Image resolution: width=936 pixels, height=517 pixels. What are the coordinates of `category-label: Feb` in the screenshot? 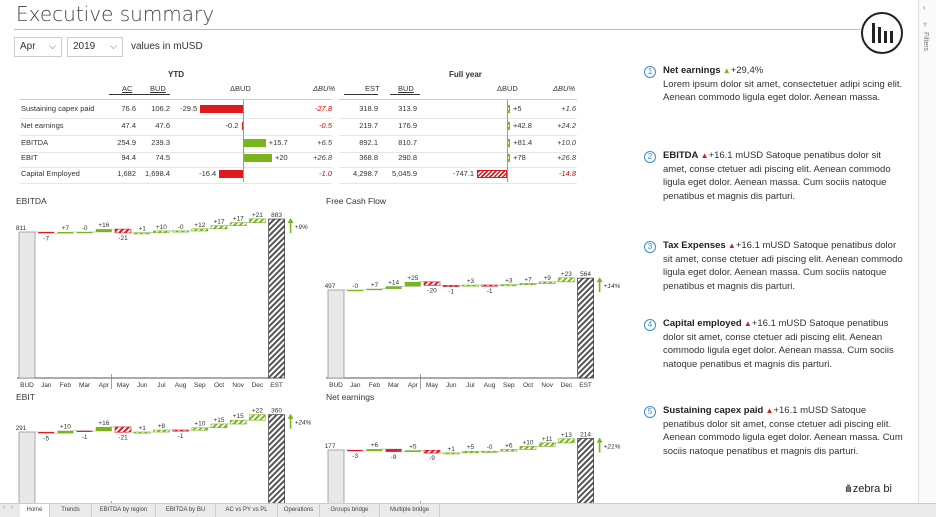 It's located at (375, 385).